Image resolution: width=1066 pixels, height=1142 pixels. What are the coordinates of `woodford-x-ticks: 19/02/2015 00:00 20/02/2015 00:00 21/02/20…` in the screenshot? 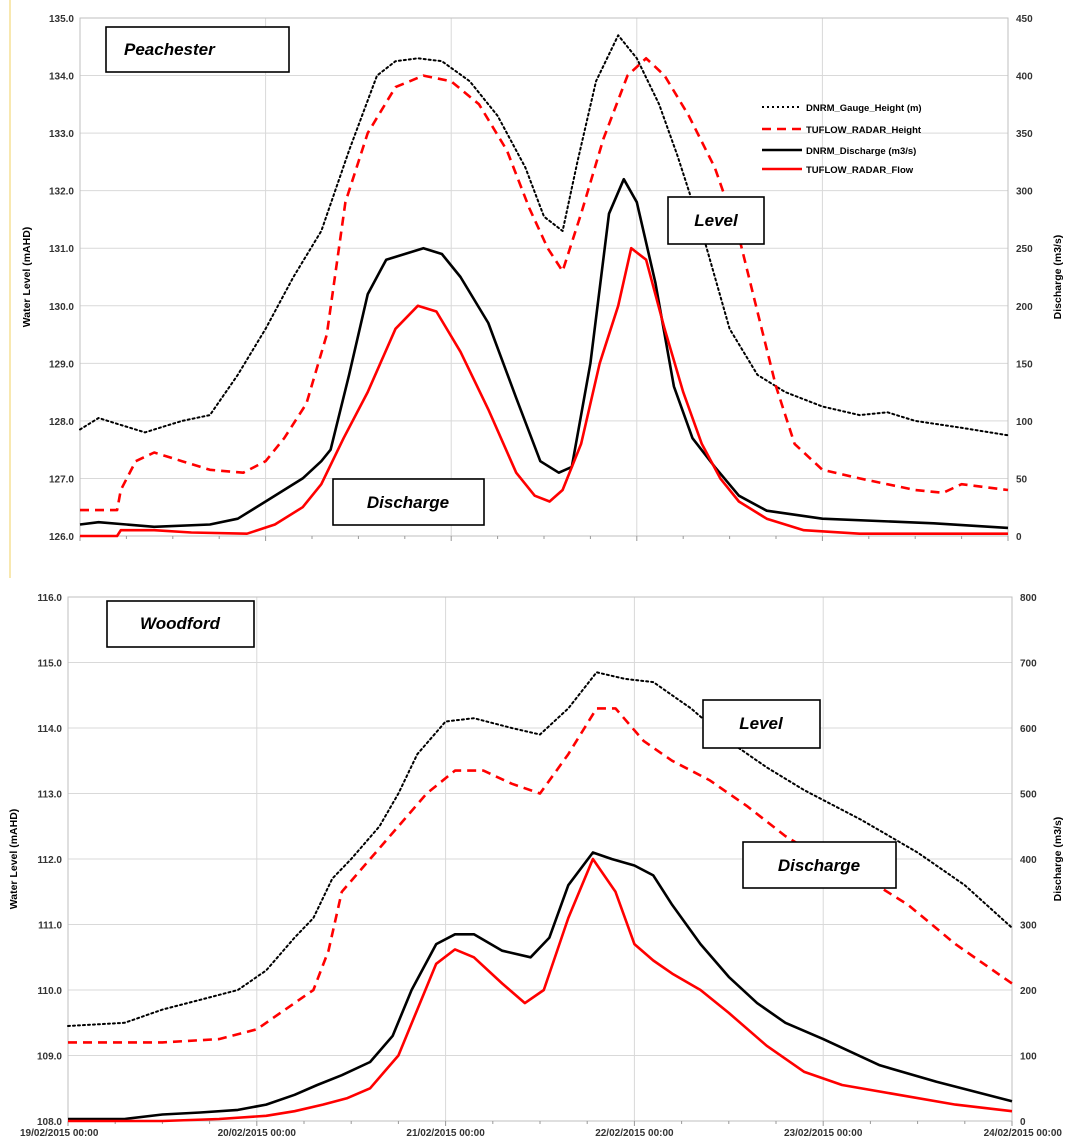 It's located at (541, 1130).